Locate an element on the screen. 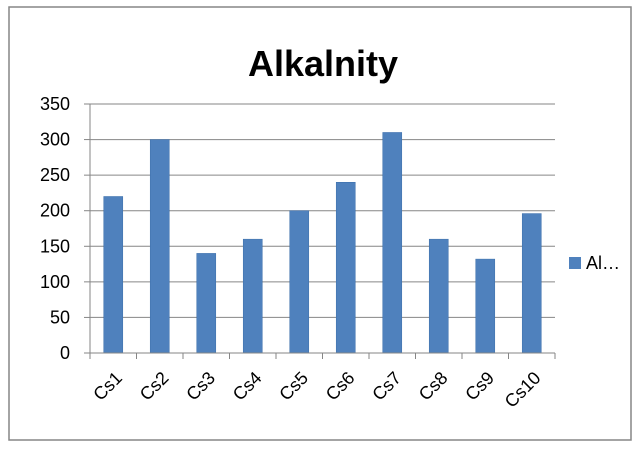  y-tick-label: 100 is located at coordinates (55, 282).